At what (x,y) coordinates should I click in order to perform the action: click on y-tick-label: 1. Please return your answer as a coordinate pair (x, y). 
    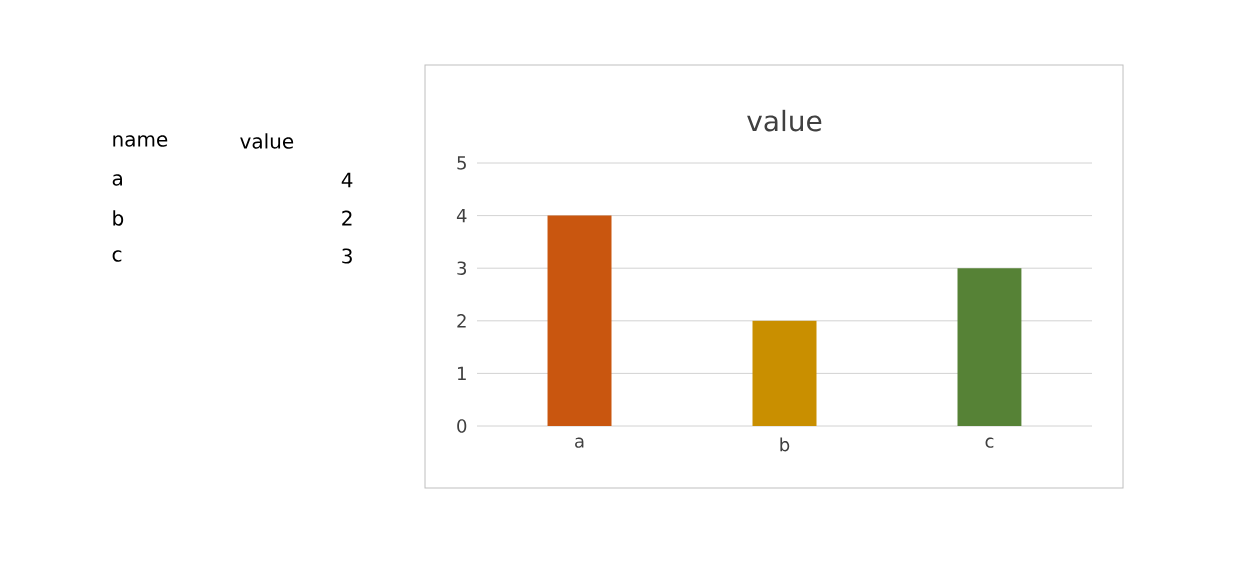
    Looking at the image, I should click on (462, 373).